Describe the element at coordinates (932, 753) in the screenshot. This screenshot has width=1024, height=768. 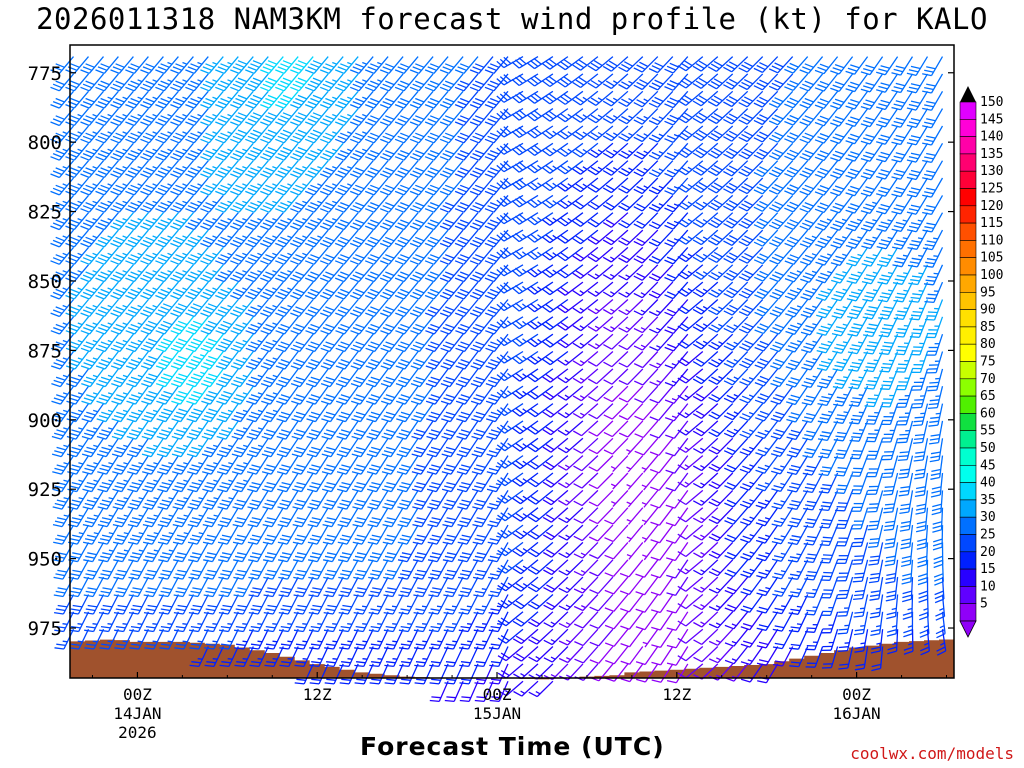
I see `source-credit: coolwx.com/models` at that location.